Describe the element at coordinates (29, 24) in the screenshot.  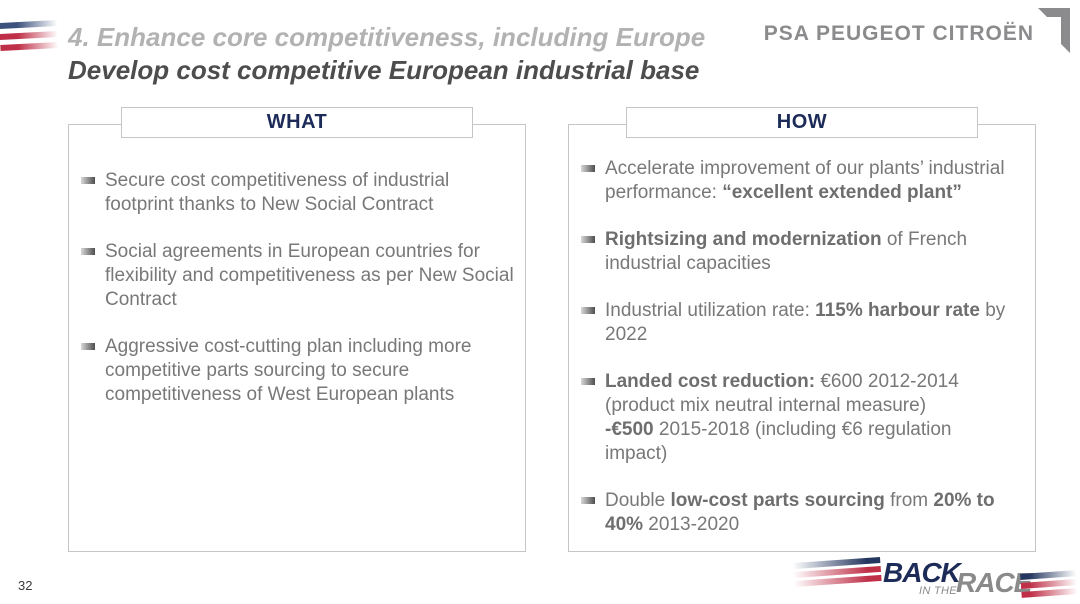
I see `blue-stripe` at that location.